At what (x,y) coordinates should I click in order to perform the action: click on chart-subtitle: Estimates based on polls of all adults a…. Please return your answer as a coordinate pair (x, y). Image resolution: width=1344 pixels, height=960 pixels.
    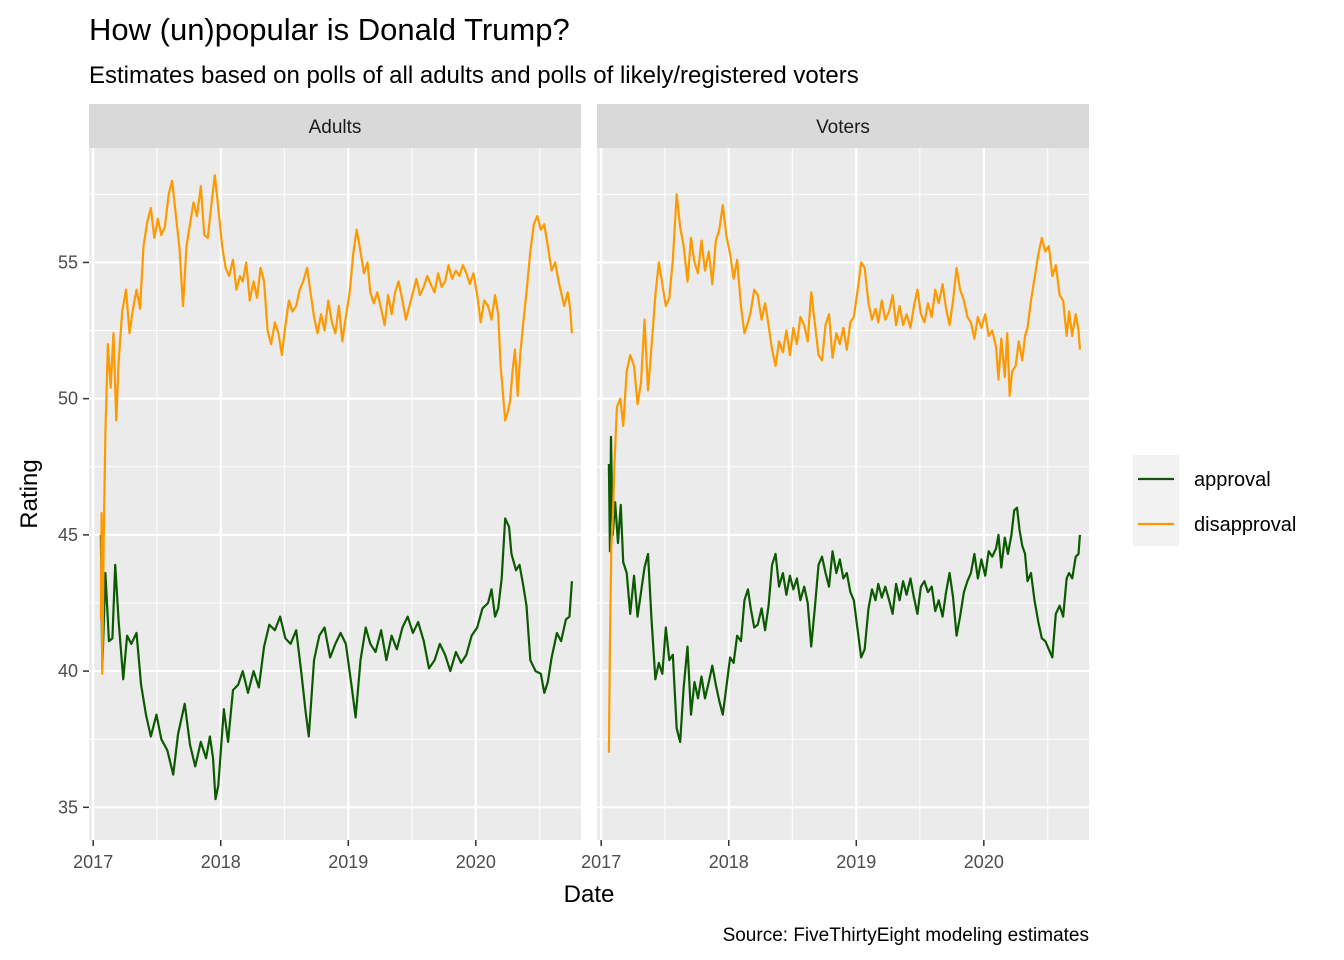
    Looking at the image, I should click on (474, 75).